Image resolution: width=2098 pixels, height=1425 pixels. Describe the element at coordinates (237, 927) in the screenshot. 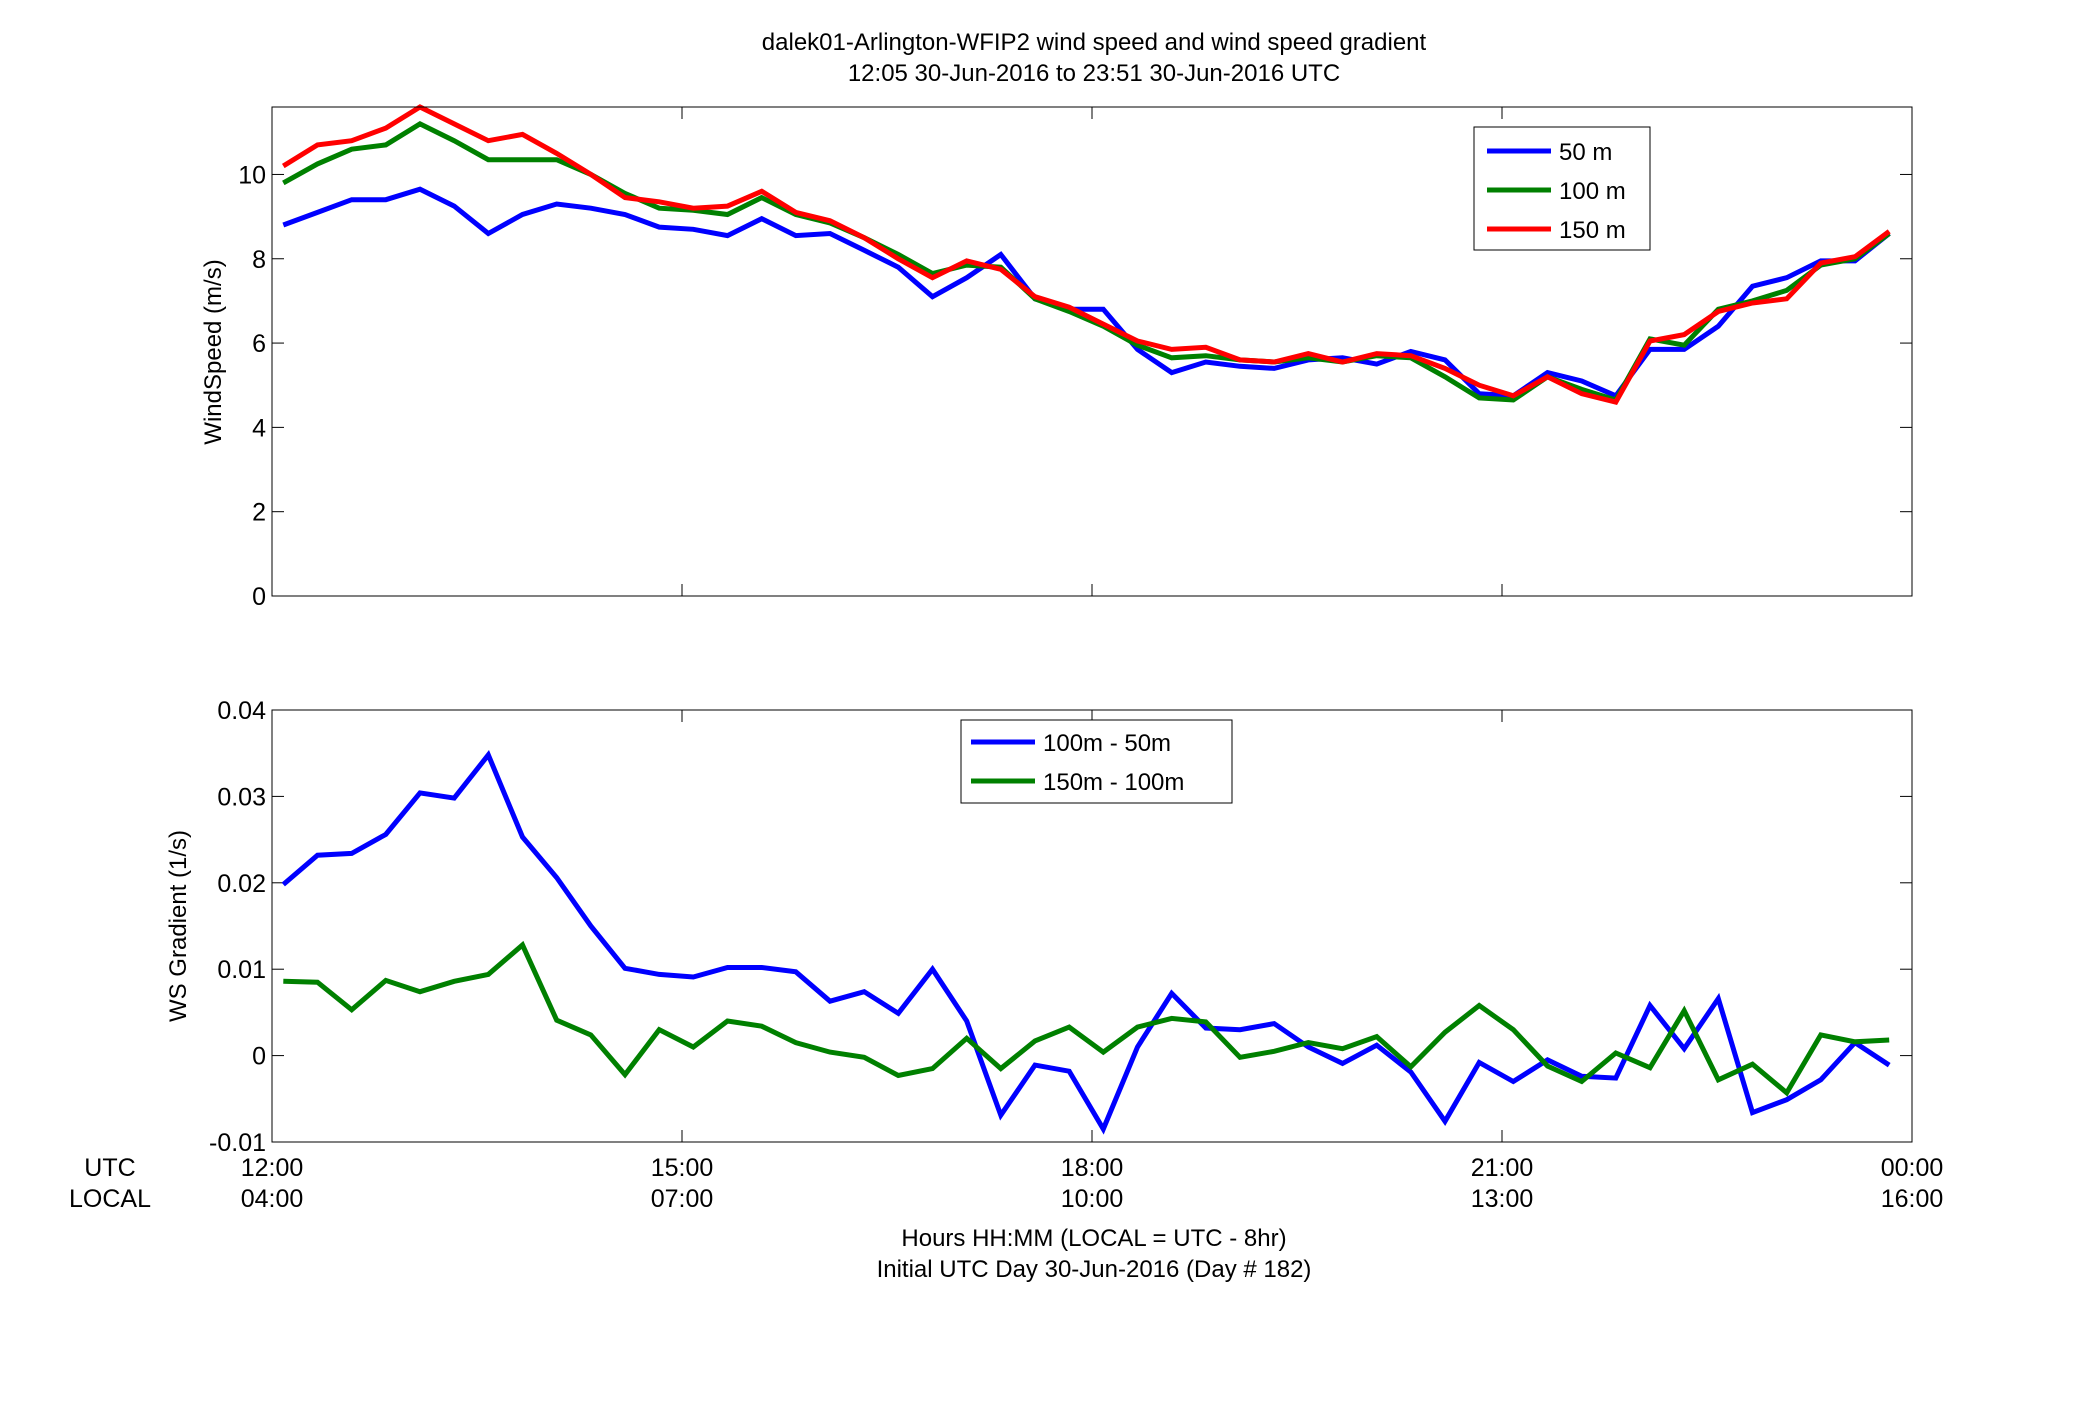

I see `gradient-ytick-labels: -0.01 0 0.01 0.02 0.03 0.04` at that location.